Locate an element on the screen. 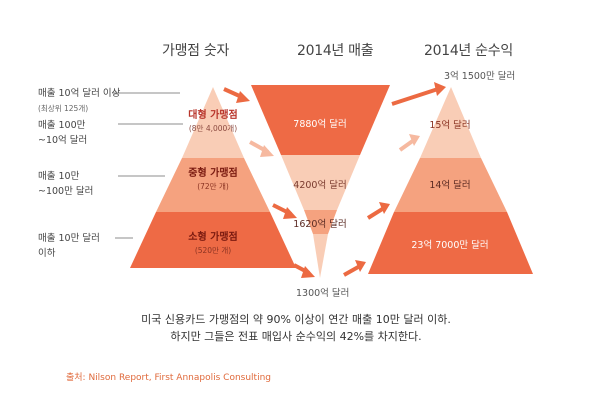 This screenshot has height=400, width=592. profit-value-large: 15억 달러 is located at coordinates (450, 125).